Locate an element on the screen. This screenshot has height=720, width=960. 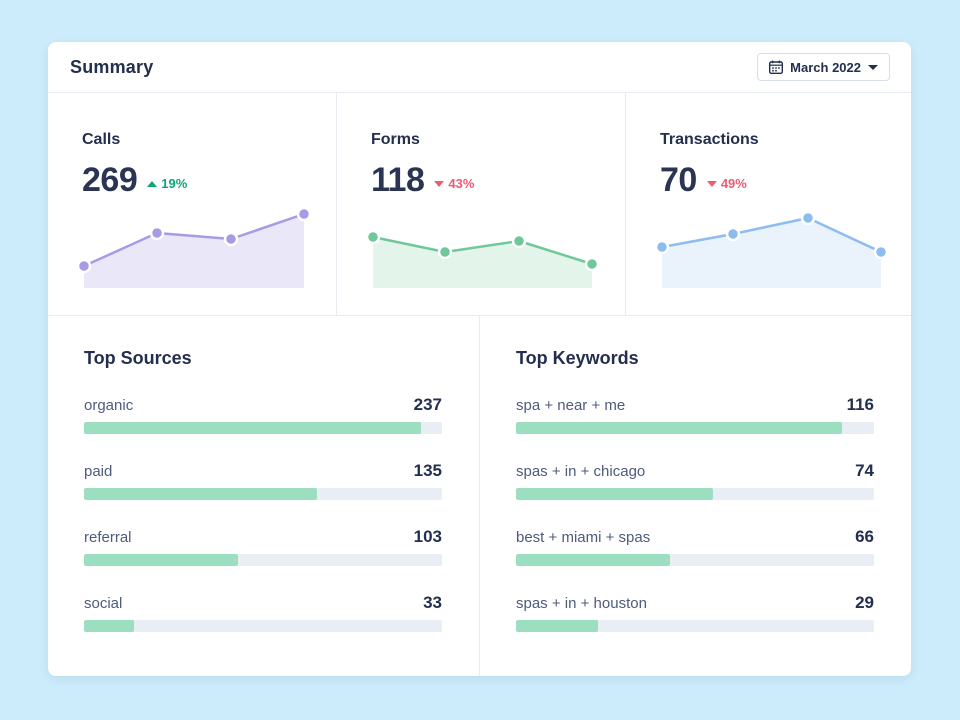
top-sources-rows: organic 237 paid 135 referral 103 social 33 is located at coordinates (263, 513).